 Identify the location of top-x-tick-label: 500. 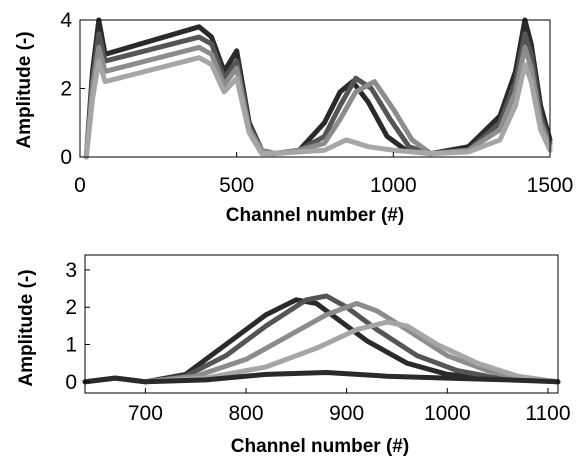
(236, 185).